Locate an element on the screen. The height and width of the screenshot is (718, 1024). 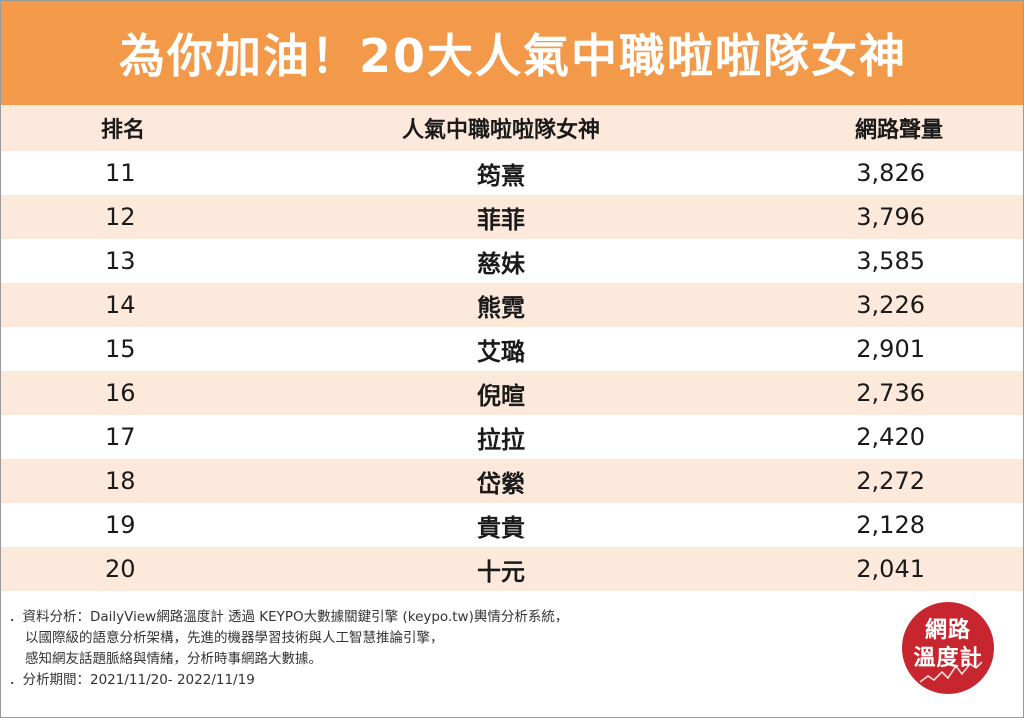
volume-cell: 2,901 is located at coordinates (890, 349).